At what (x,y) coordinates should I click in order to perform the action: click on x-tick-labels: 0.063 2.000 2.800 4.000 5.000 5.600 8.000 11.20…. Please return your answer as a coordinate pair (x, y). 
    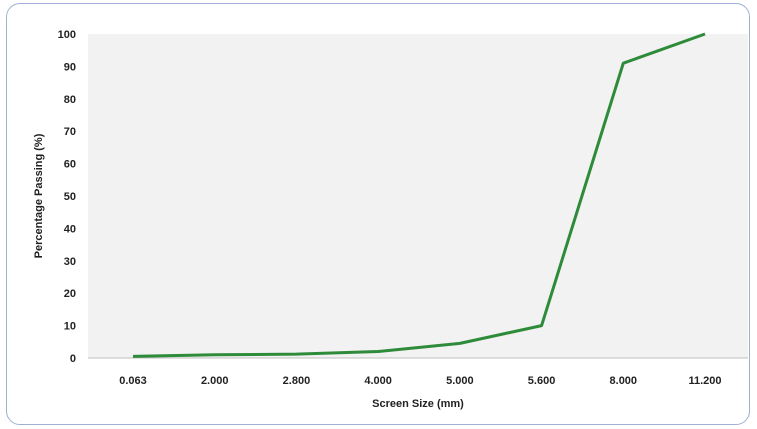
    Looking at the image, I should click on (420, 381).